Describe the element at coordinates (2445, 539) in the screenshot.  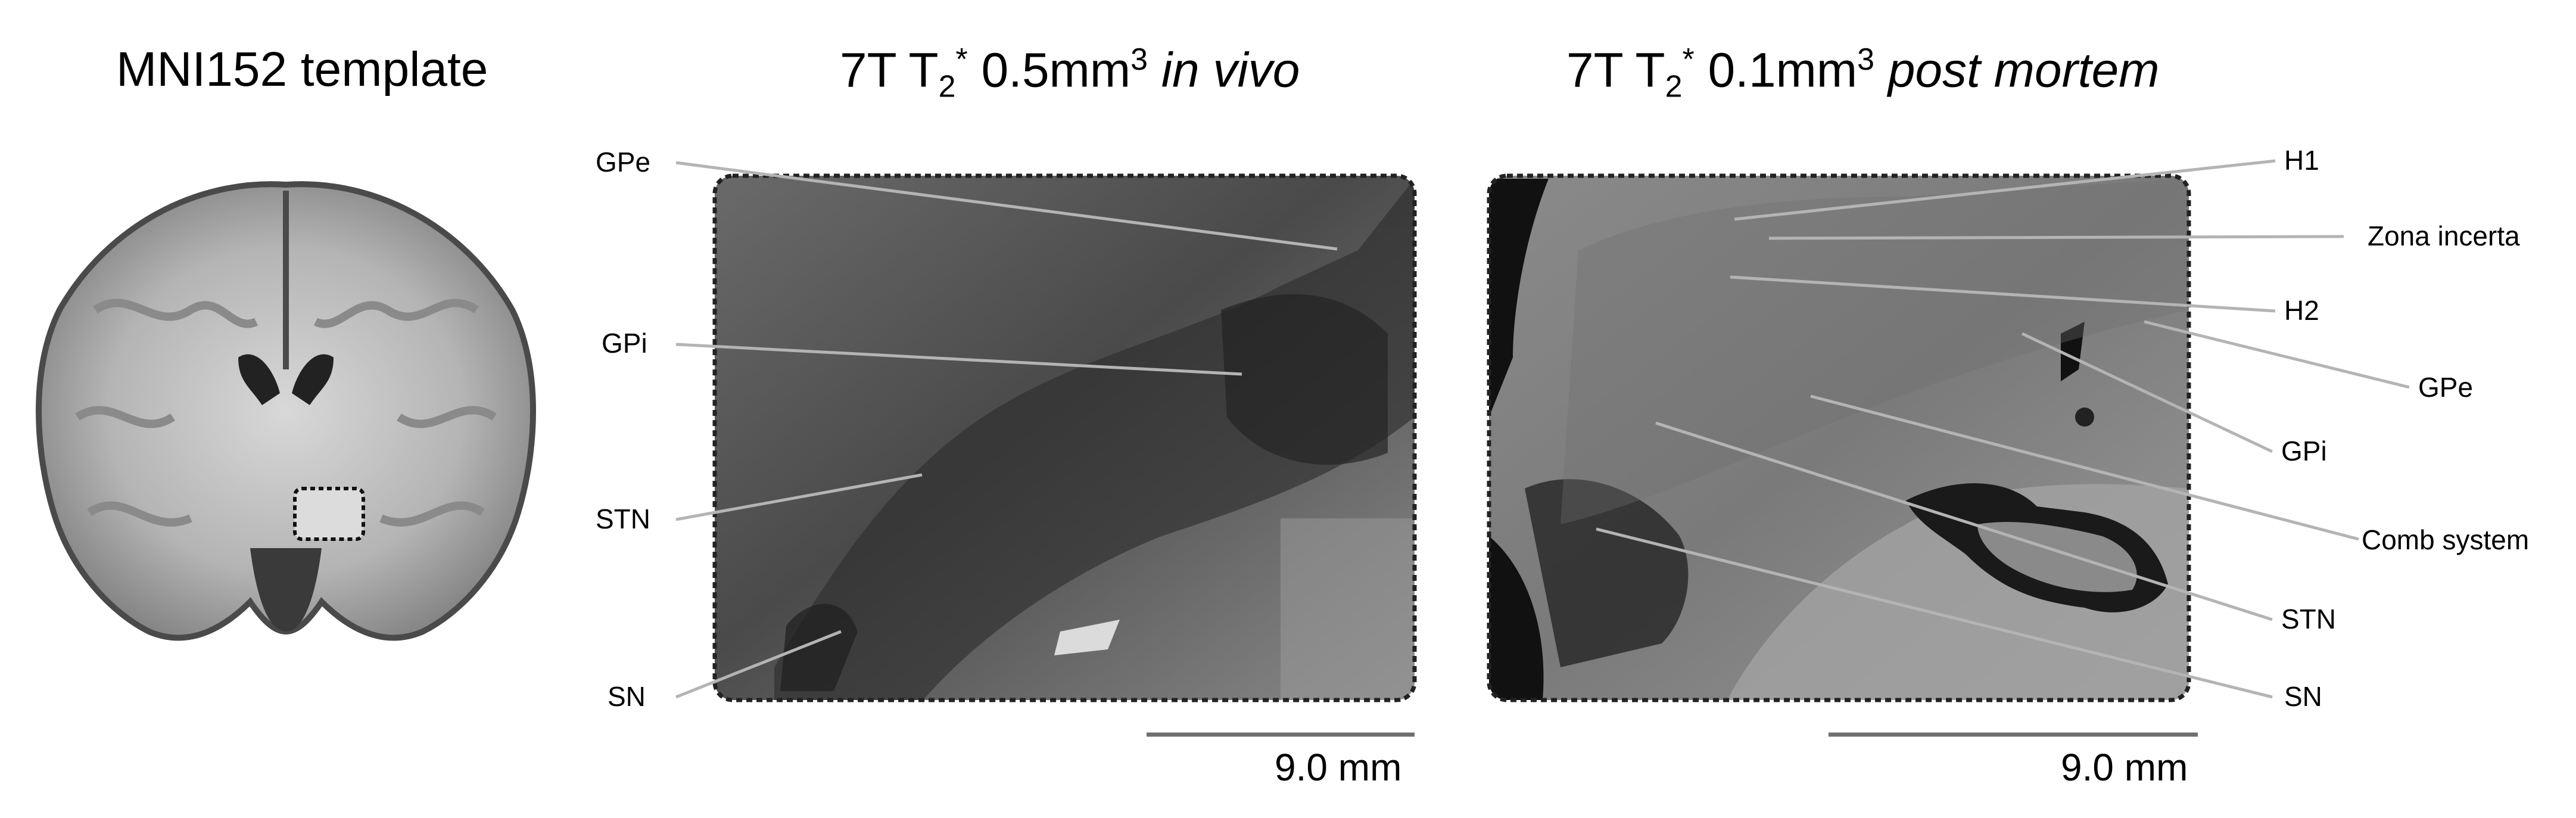
I see `postmortem-label-comb-system: Comb system` at that location.